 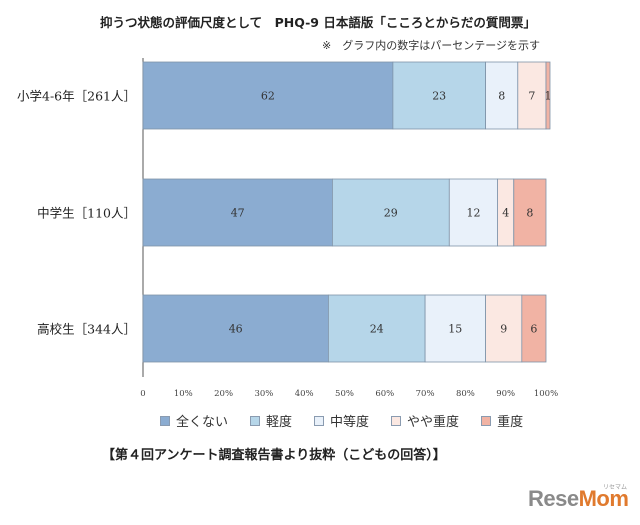 What do you see at coordinates (274, 455) in the screenshot?
I see `source-caption: 【第４回アンケート調査報告書より抜粋（こどもの回答）】` at bounding box center [274, 455].